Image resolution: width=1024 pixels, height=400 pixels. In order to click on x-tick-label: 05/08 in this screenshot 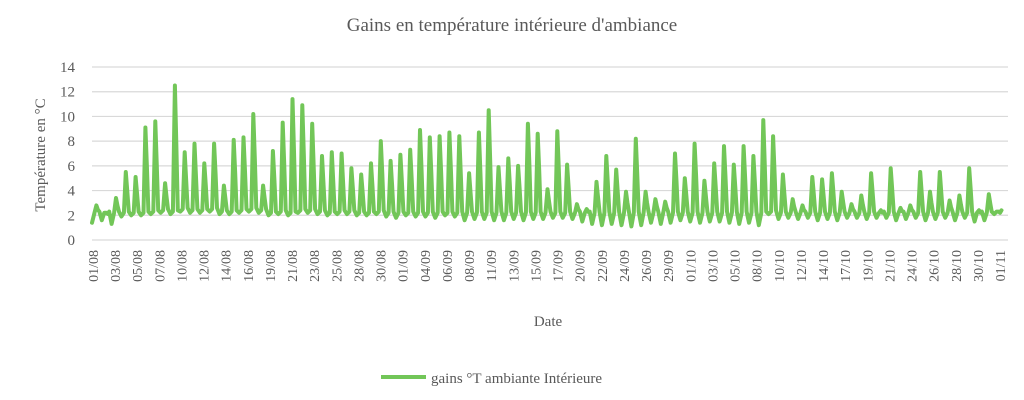, I will do `click(138, 266)`.